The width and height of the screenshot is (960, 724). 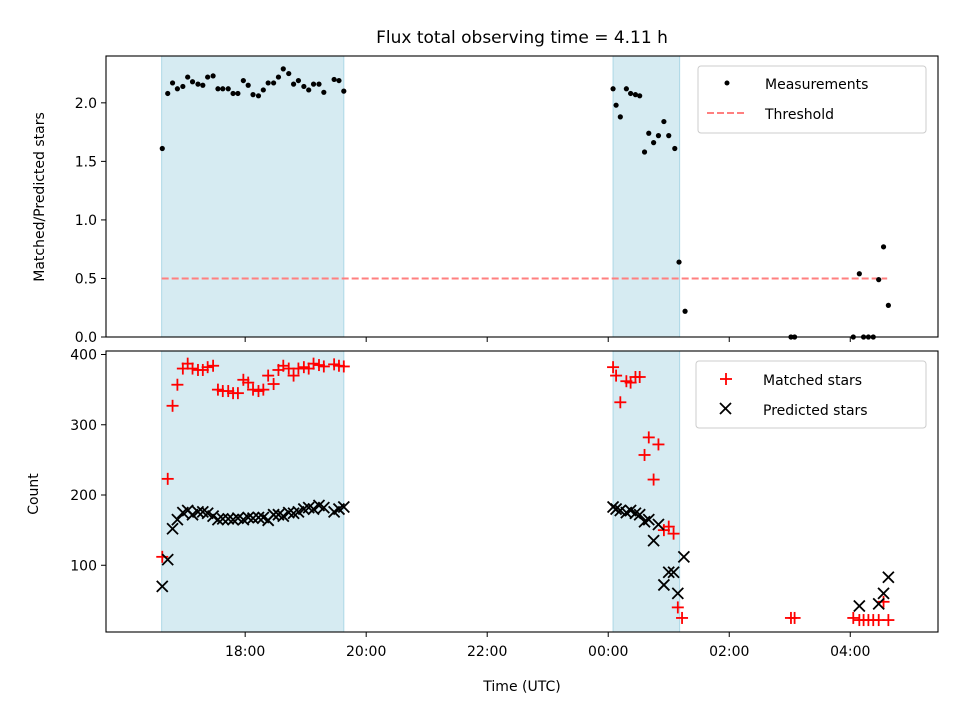 I want to click on y-tick-label: 1.0, so click(x=86, y=221).